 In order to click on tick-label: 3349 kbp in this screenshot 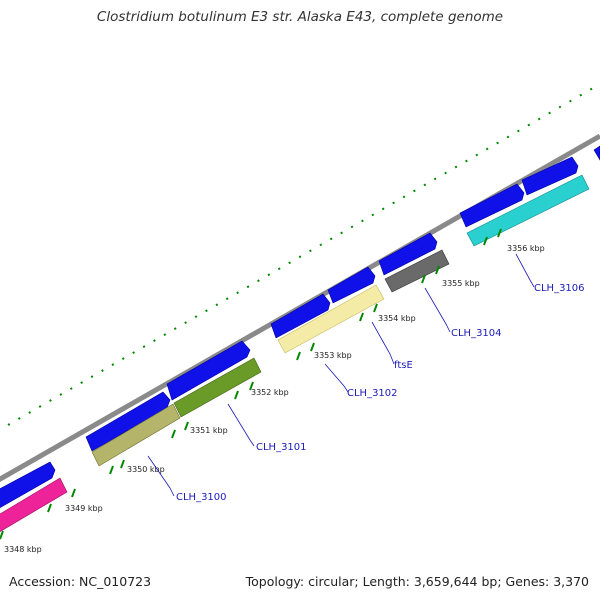, I will do `click(84, 508)`.